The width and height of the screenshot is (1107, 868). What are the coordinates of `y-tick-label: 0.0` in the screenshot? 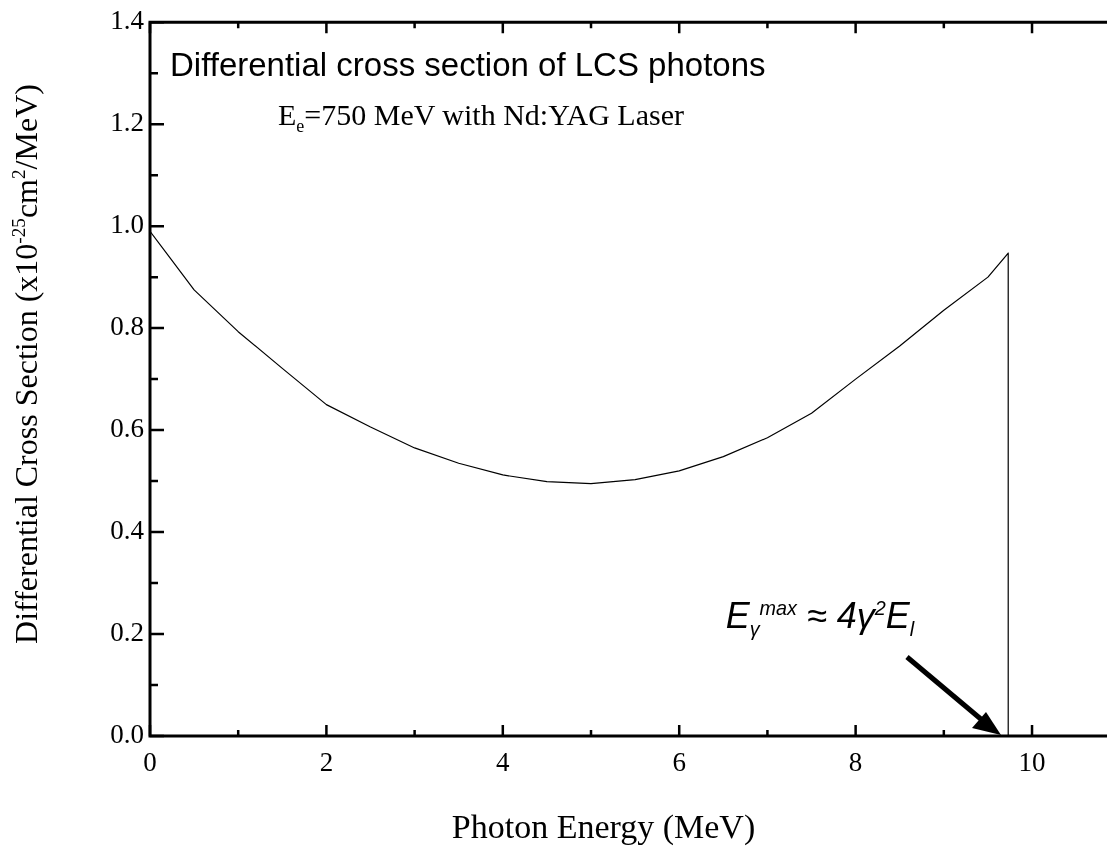 It's located at (127, 734).